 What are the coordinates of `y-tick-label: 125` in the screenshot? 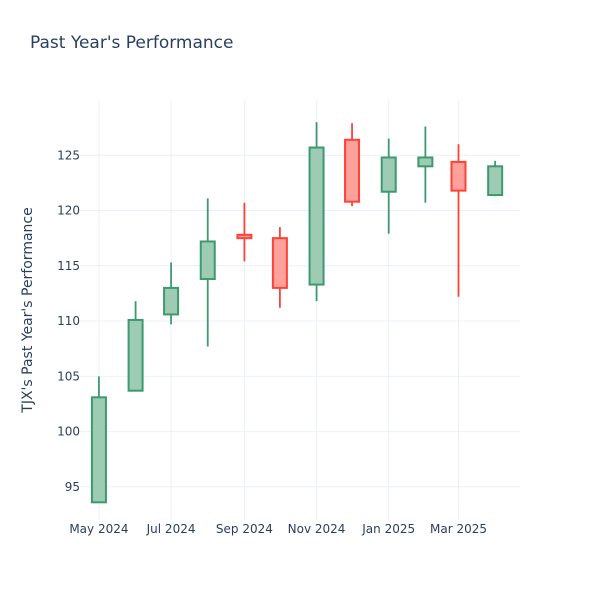 It's located at (68, 155).